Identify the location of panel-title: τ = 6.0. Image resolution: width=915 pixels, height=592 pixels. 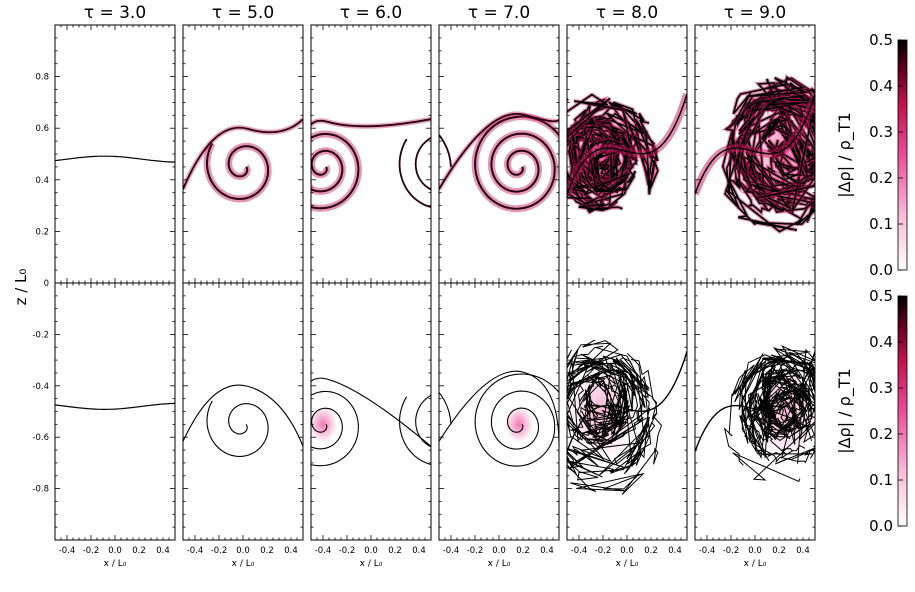
(371, 13).